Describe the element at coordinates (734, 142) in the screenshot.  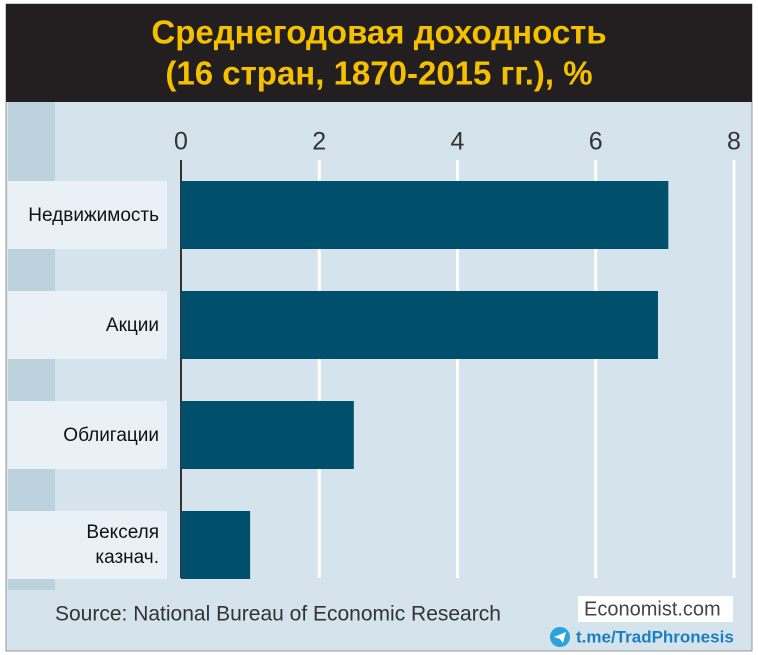
I see `x-tick-label: 8` at that location.